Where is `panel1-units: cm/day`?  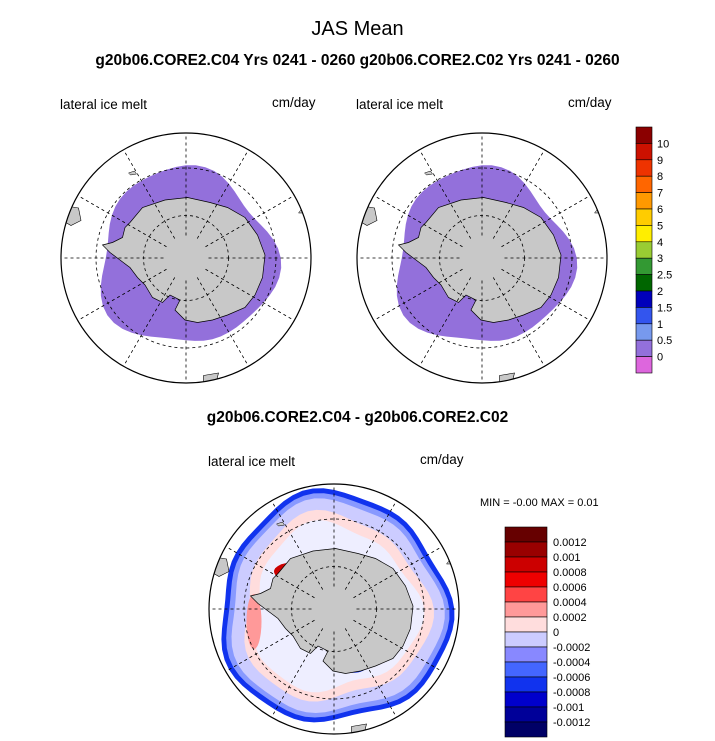 panel1-units: cm/day is located at coordinates (294, 102).